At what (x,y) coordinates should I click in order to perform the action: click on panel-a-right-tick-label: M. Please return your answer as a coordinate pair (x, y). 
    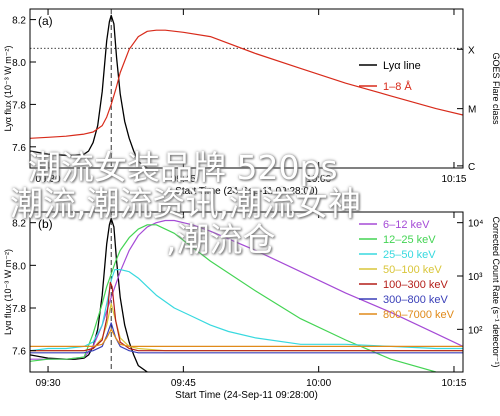
    Looking at the image, I should click on (472, 110).